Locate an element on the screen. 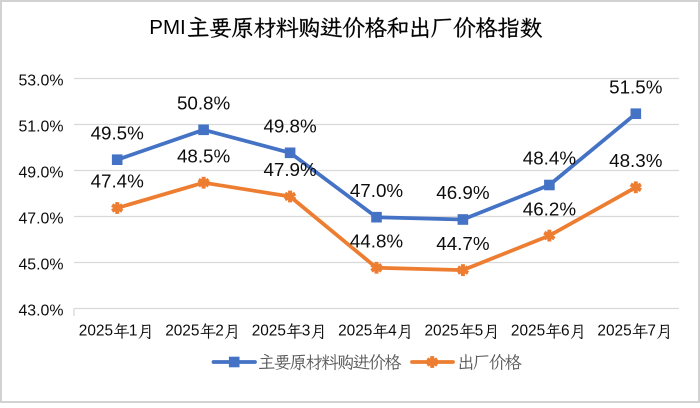 Image resolution: width=700 pixels, height=408 pixels. svg-text: 49.0% is located at coordinates (40, 173).